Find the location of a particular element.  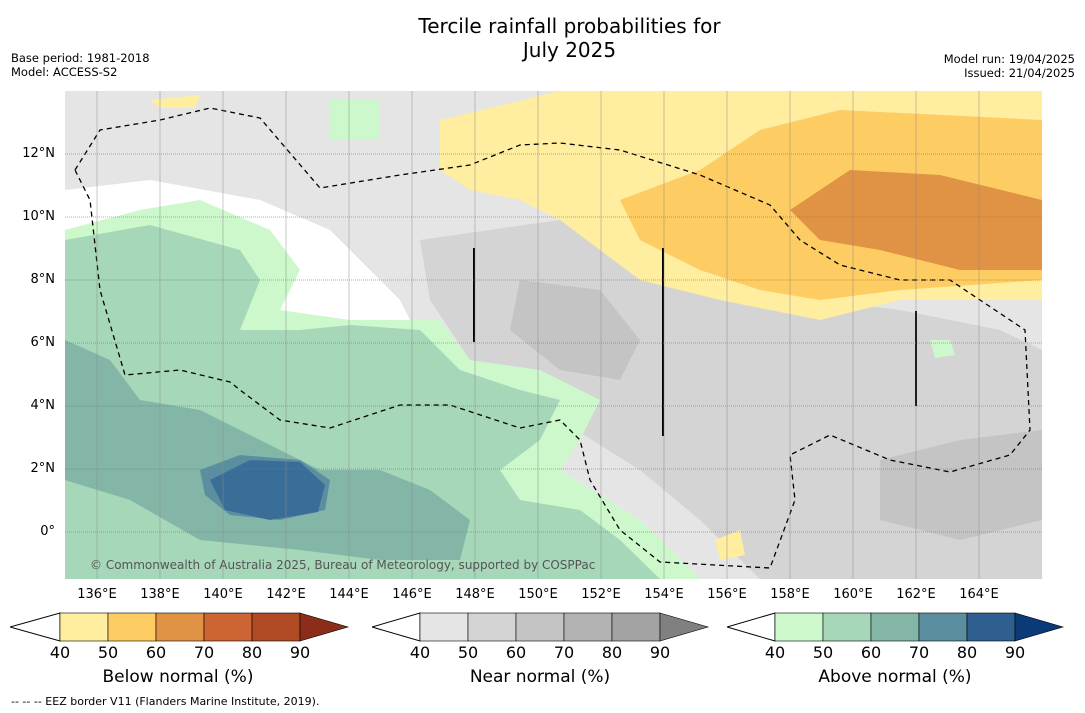

colorbar-below-normal is located at coordinates (180, 627).